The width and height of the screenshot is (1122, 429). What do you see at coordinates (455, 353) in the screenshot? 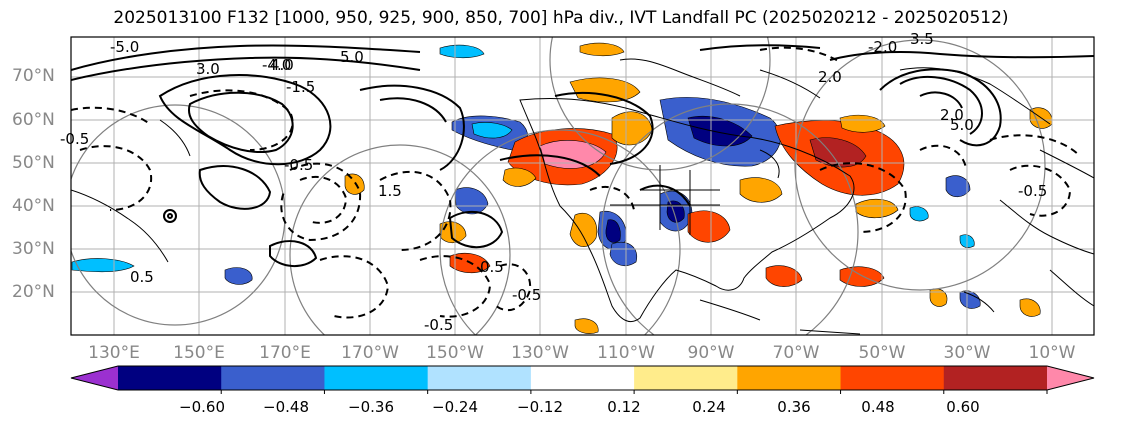
I see `lon-label: 150°W` at bounding box center [455, 353].